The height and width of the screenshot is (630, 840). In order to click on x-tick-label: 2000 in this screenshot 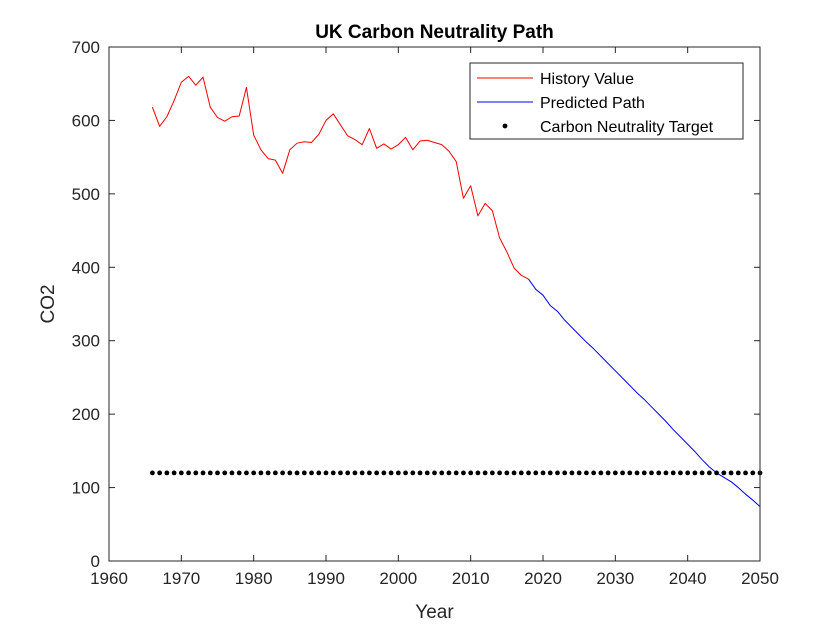, I will do `click(398, 578)`.